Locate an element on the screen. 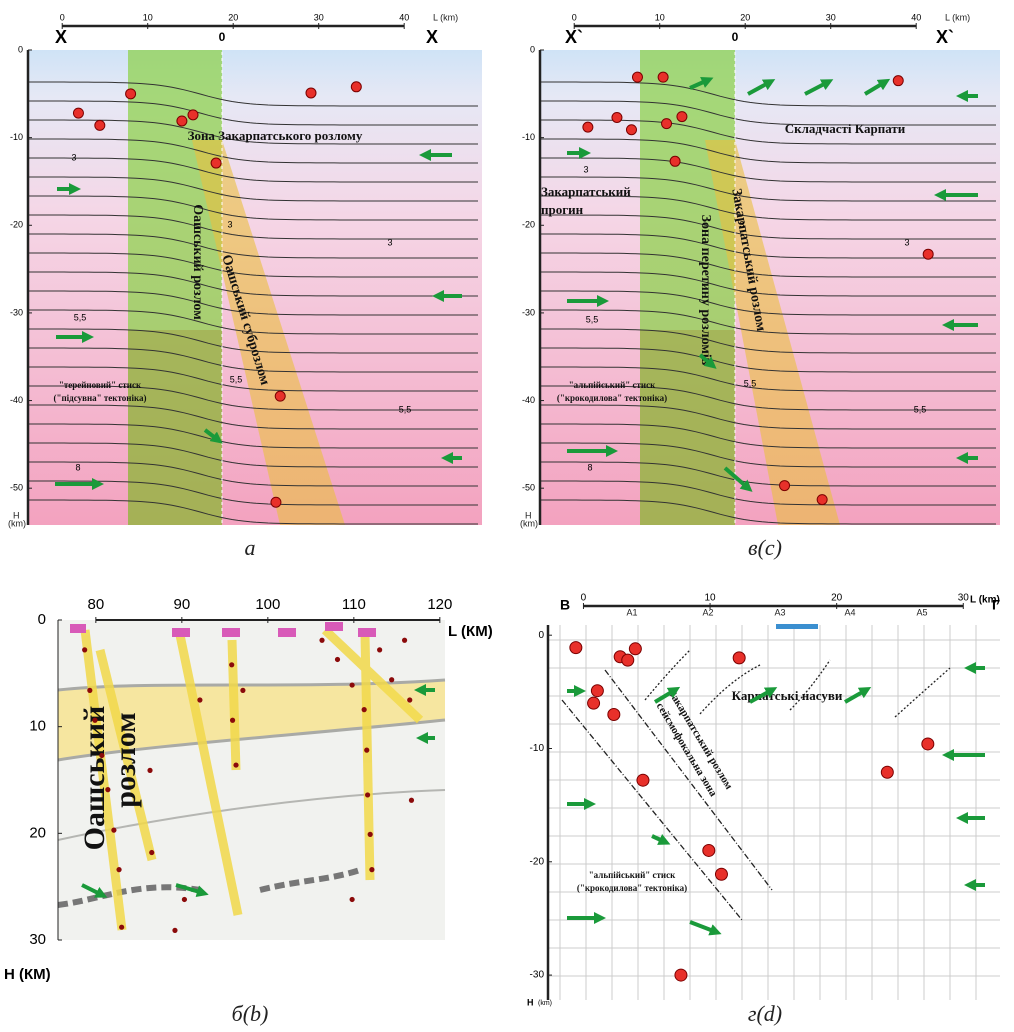 Image resolution: width=1014 pixels, height=1032 pixels. profile-mark: 0 is located at coordinates (735, 37).